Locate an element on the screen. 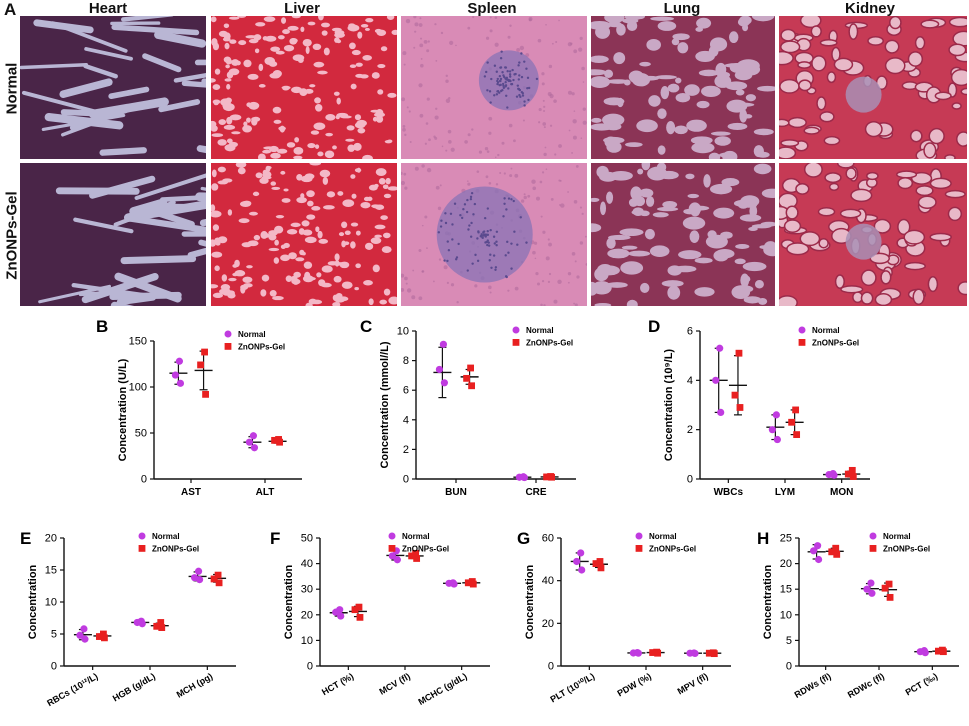 The height and width of the screenshot is (726, 969). y-tick-label: 20 is located at coordinates (786, 564).